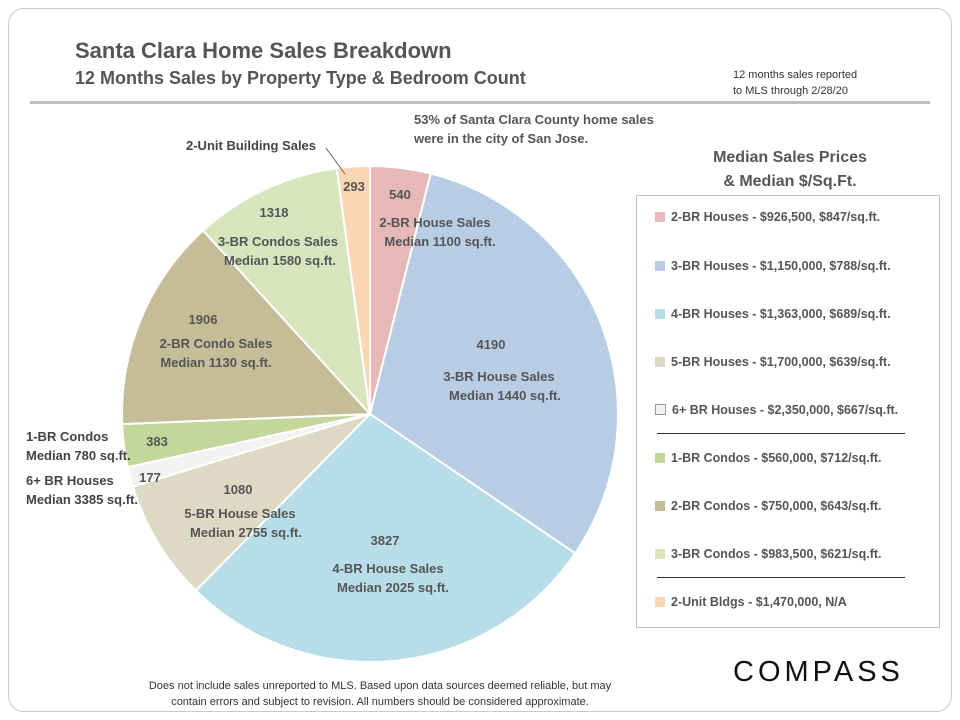 This screenshot has width=960, height=720. I want to click on value-label-2br-house: 540, so click(400, 194).